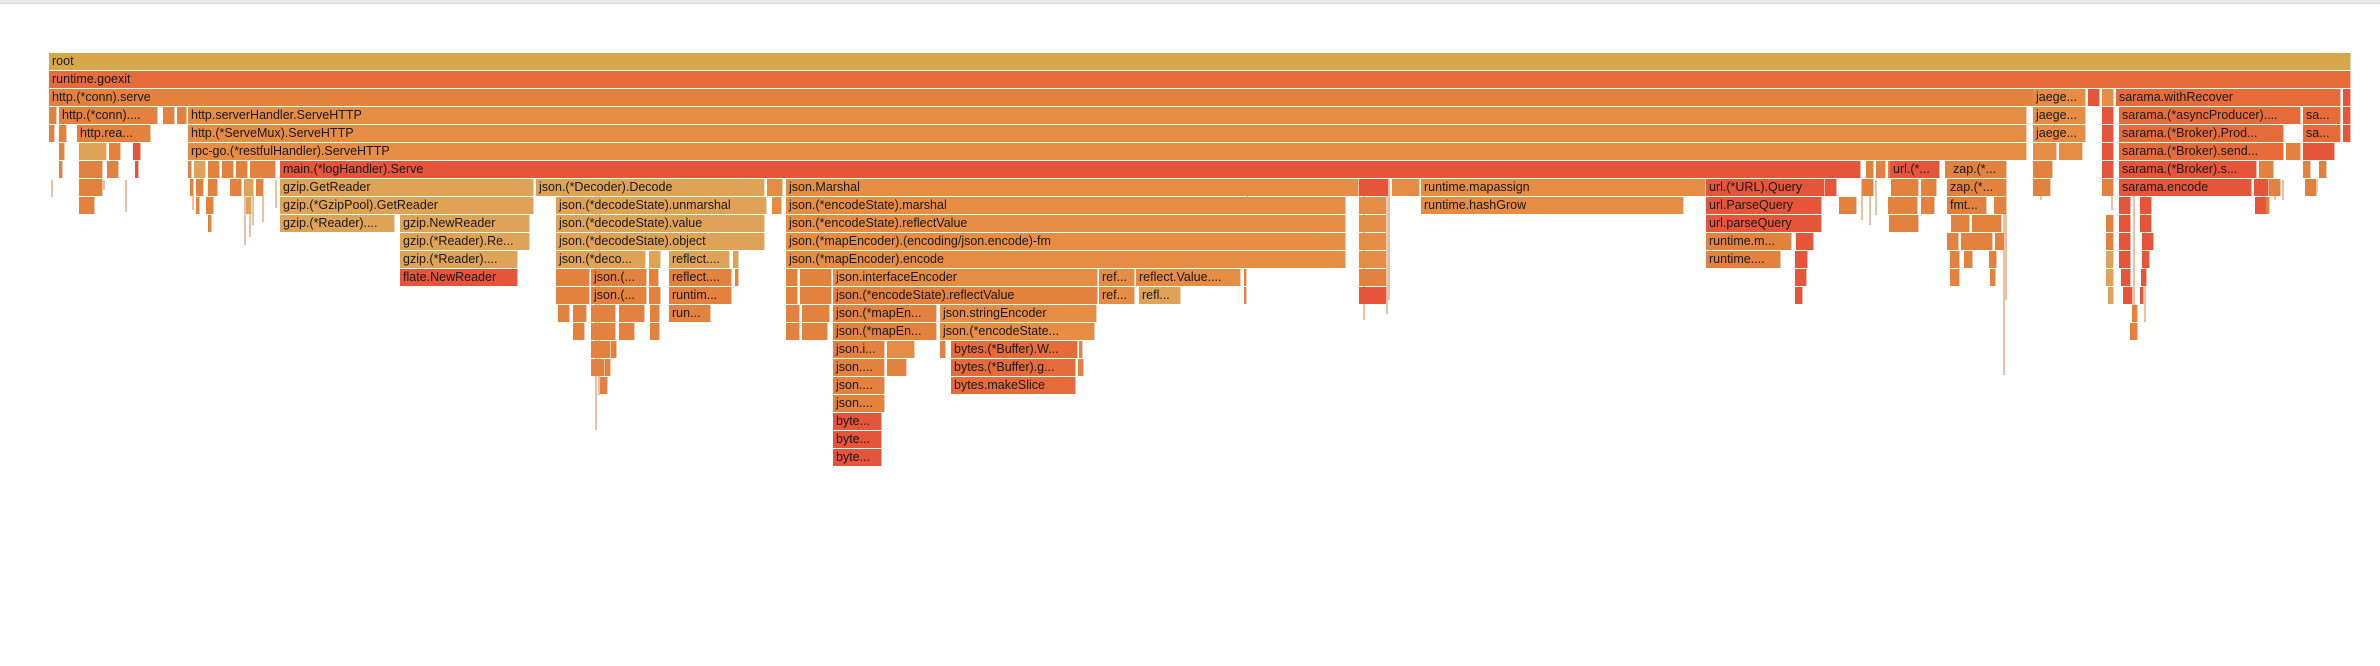 This screenshot has height=666, width=2380. I want to click on frame-goexit: runtime.goexit, so click(1200, 79).